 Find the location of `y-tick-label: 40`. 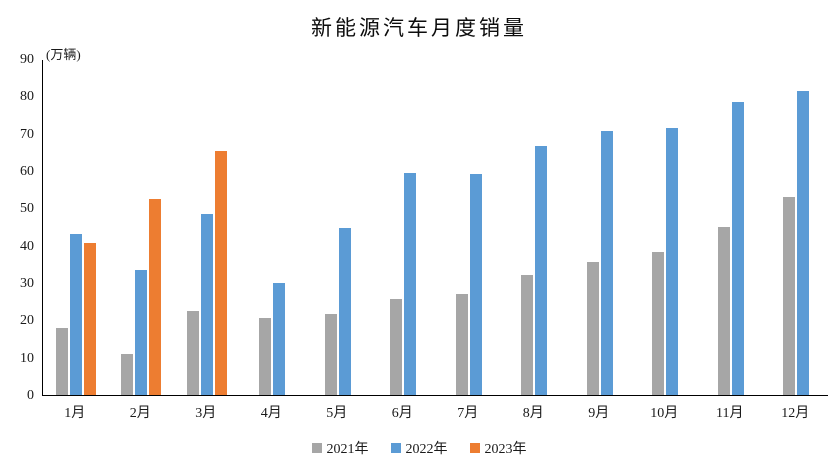

y-tick-label: 40 is located at coordinates (27, 246).